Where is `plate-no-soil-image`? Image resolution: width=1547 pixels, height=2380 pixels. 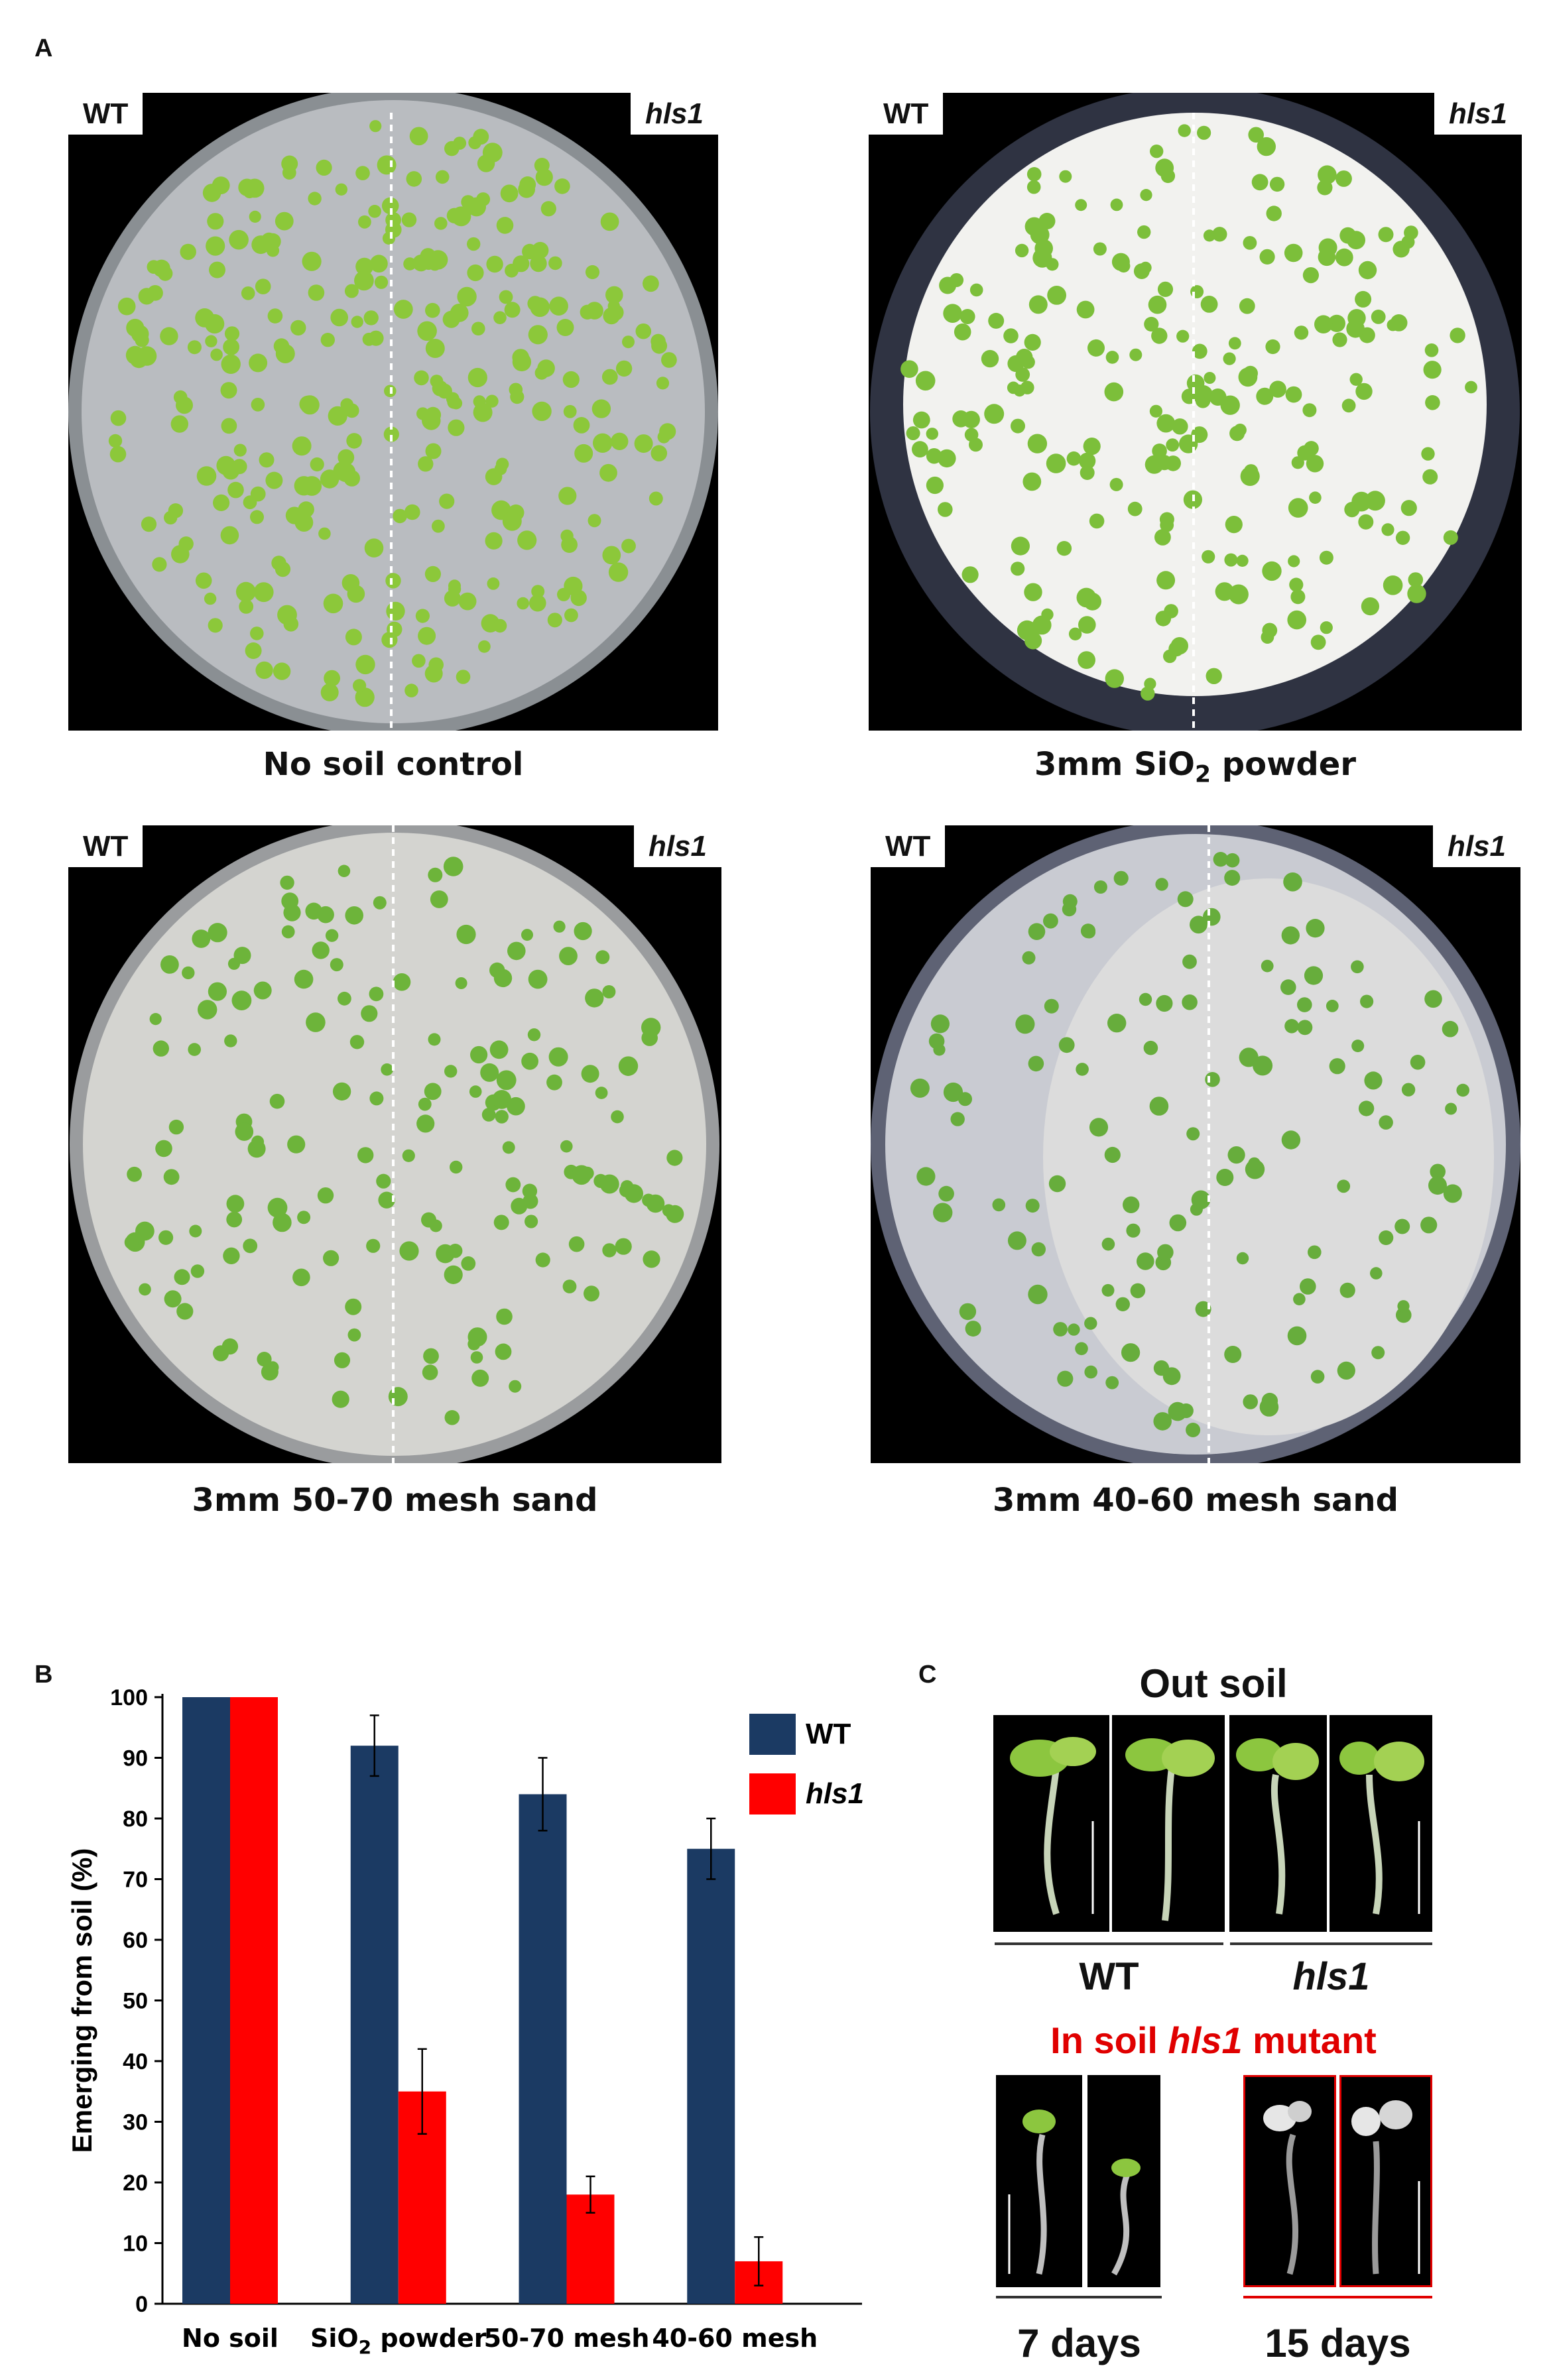 plate-no-soil-image is located at coordinates (393, 412).